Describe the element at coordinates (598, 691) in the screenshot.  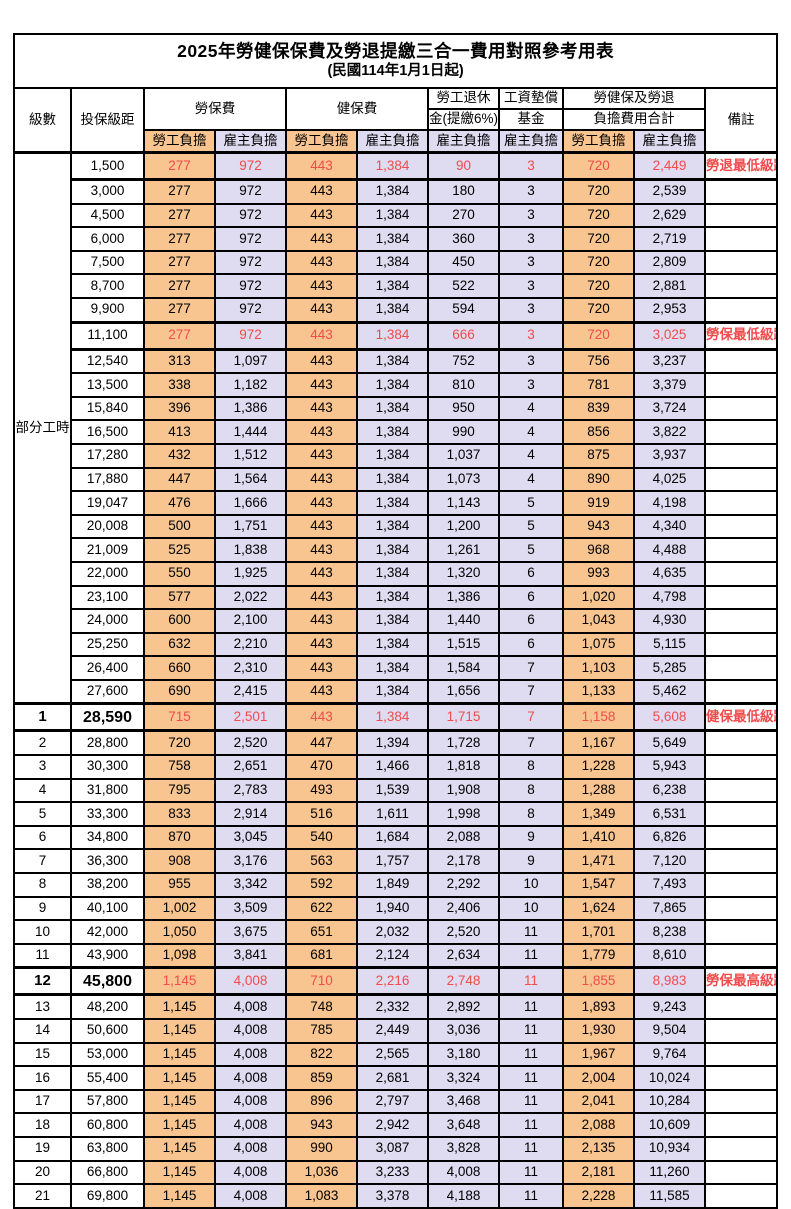
I see `value-cell: 1,133` at that location.